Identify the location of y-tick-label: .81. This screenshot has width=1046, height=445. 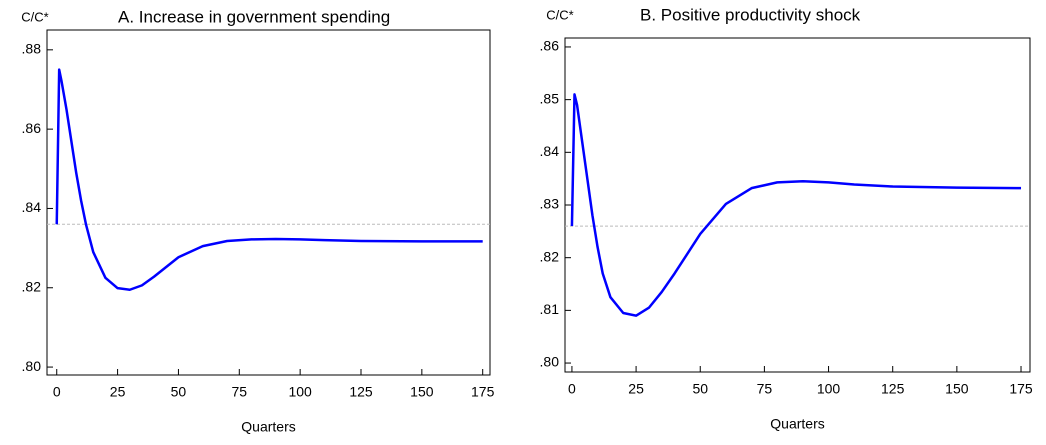
(550, 309).